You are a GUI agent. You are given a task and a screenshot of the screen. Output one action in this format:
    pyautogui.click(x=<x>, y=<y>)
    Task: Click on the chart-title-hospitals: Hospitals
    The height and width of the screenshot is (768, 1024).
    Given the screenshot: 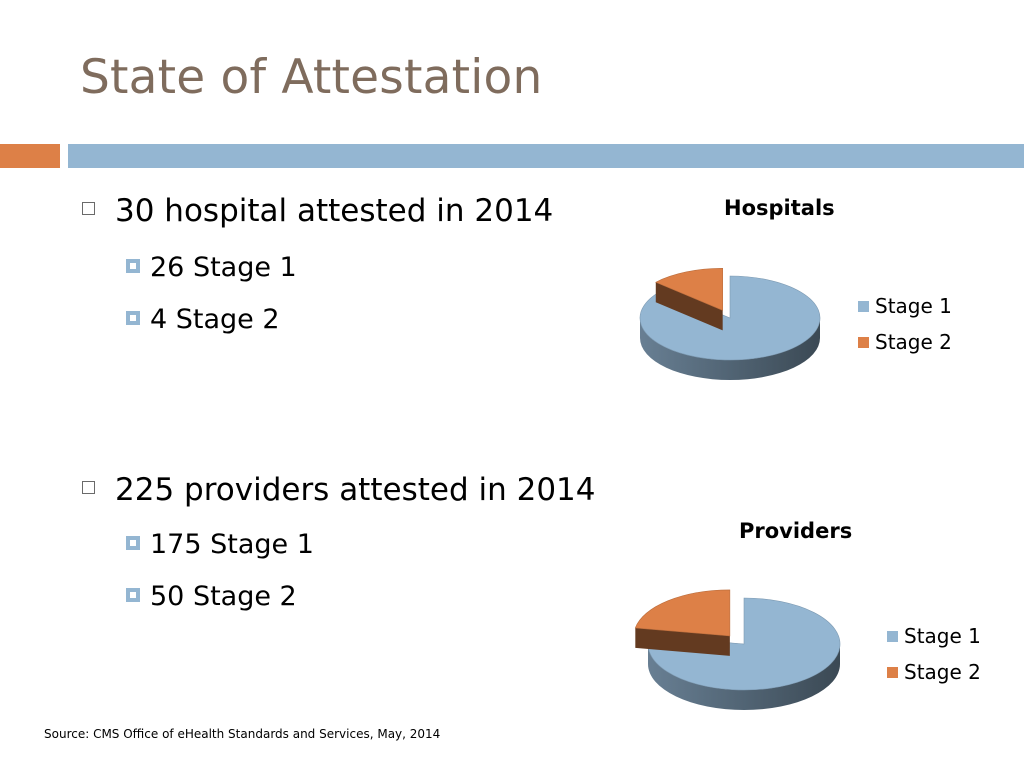 What is the action you would take?
    pyautogui.click(x=779, y=208)
    